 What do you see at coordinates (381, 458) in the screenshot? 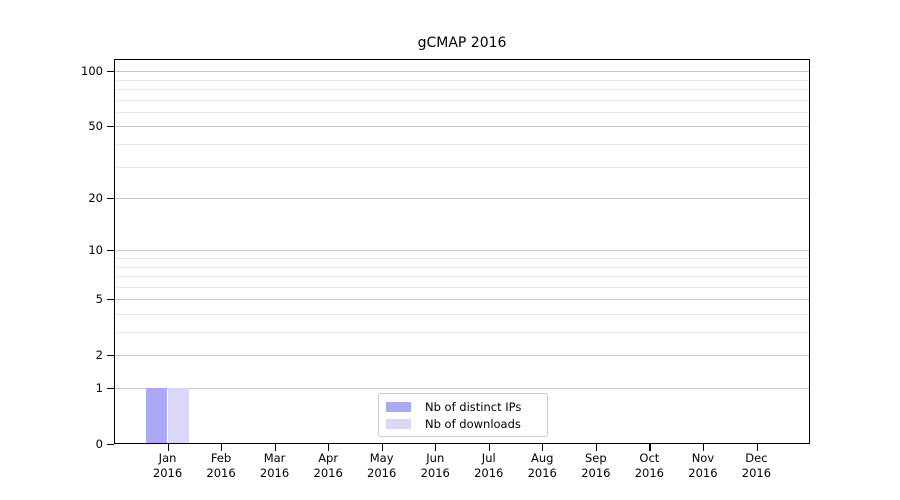
I see `x-label-month: May` at bounding box center [381, 458].